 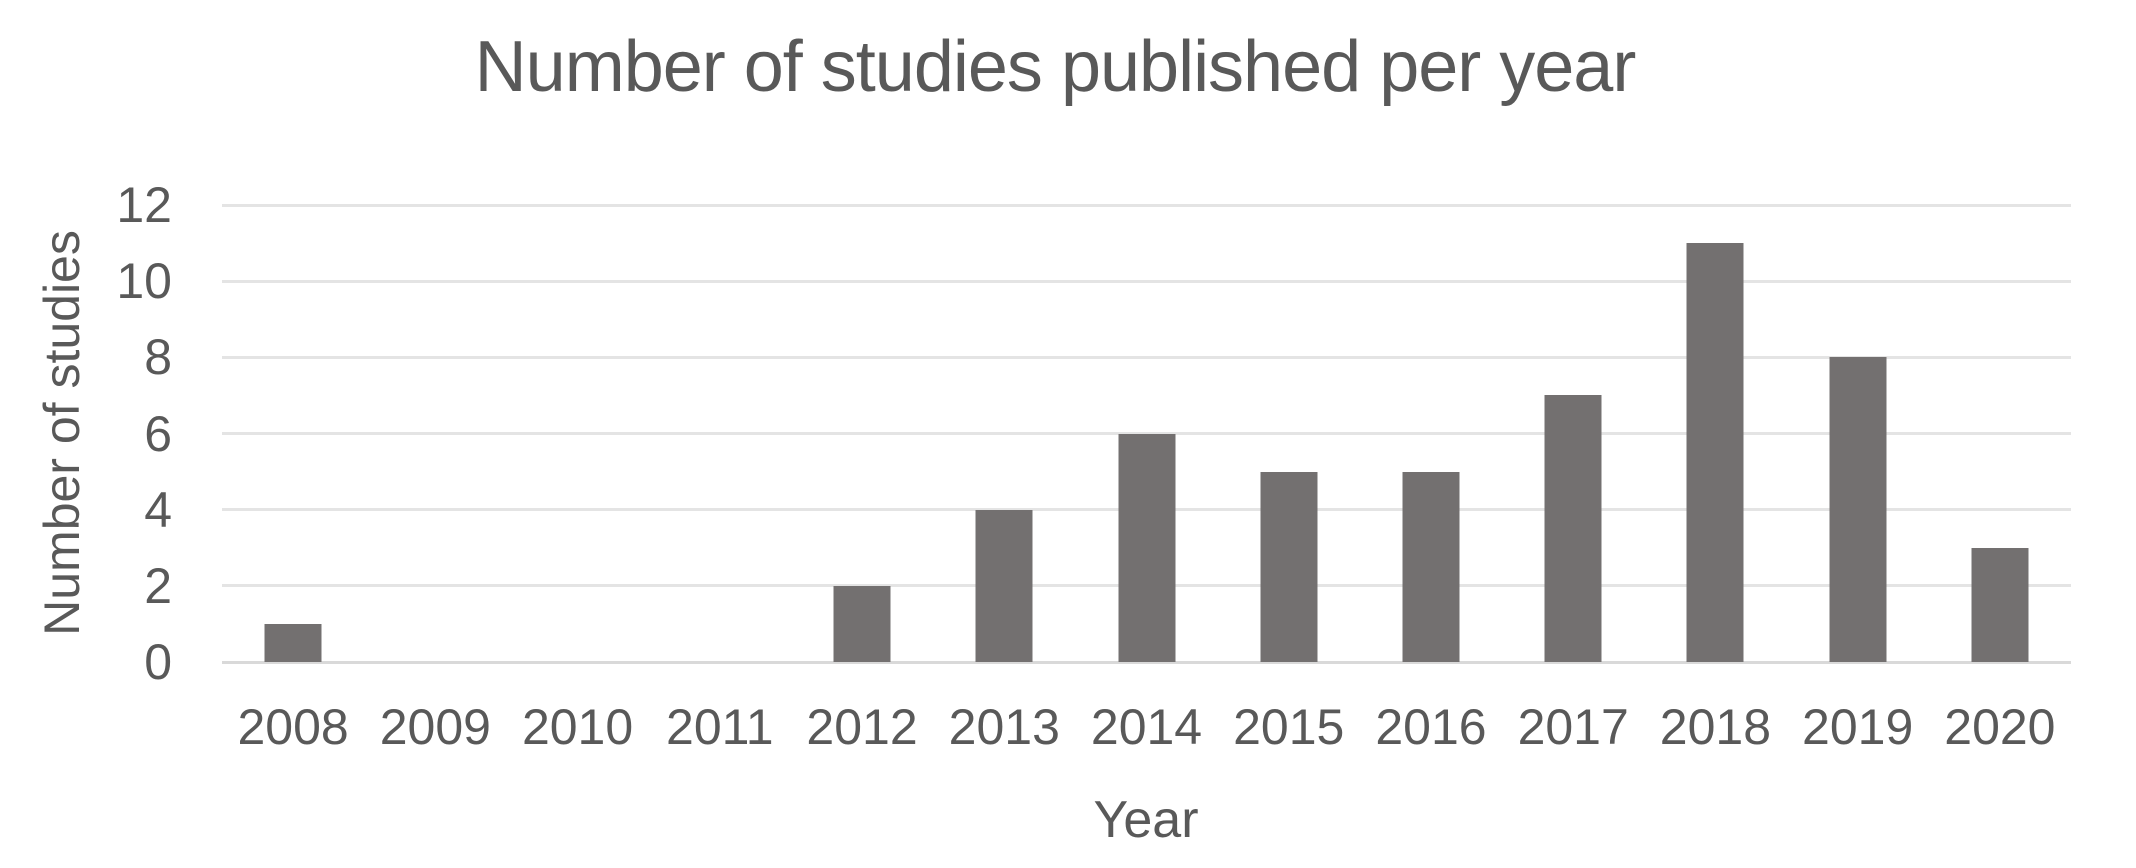 I want to click on y-axis-ticks: 0 2 4 6 8 10 12, so click(x=86, y=433).